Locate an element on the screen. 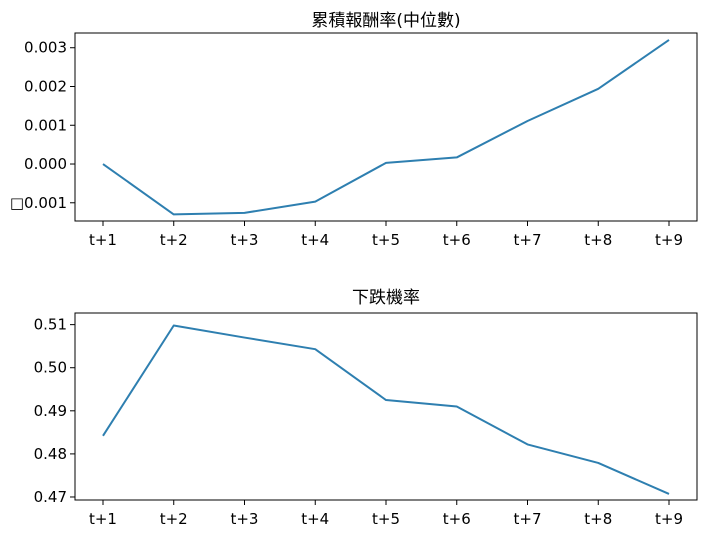 Image resolution: width=708 pixels, height=536 pixels. y-tick-label: 0.49 is located at coordinates (50, 411).